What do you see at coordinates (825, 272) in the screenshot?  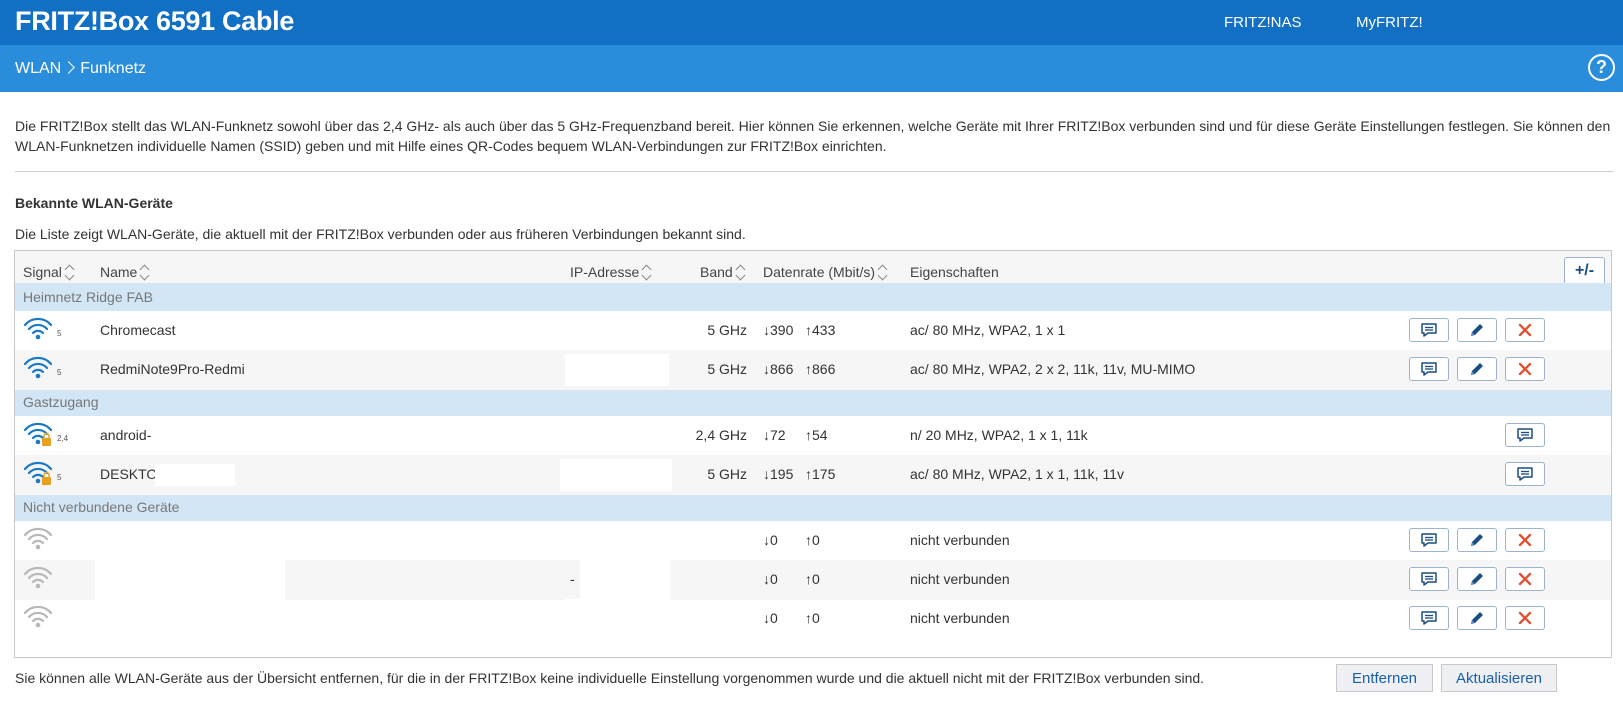 I see `col-rate: Datenrate (Mbit/s)` at bounding box center [825, 272].